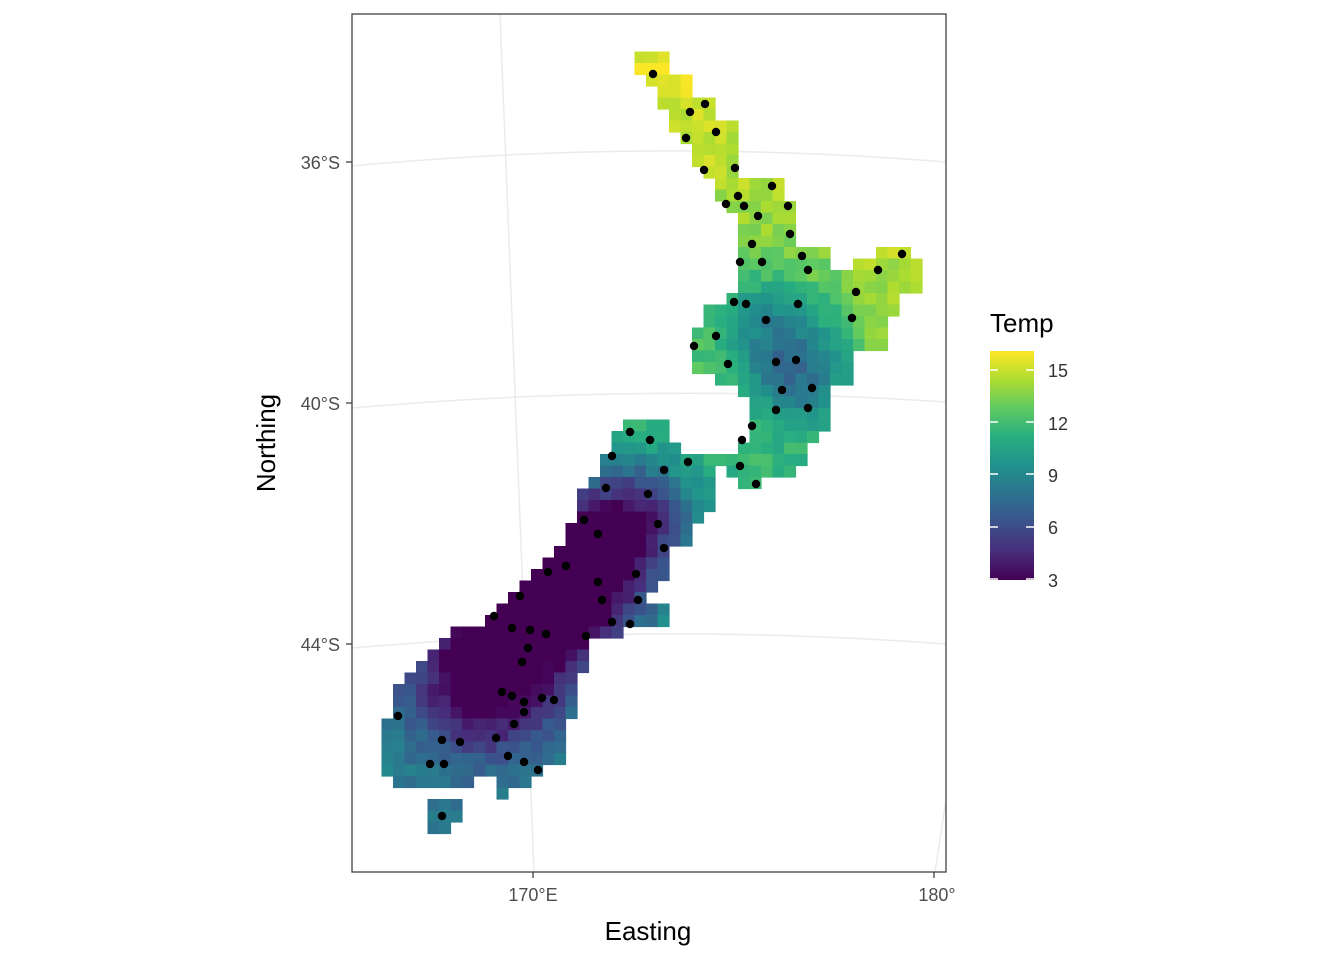 The width and height of the screenshot is (1344, 965). What do you see at coordinates (320, 645) in the screenshot?
I see `y-tick-label: 44°S` at bounding box center [320, 645].